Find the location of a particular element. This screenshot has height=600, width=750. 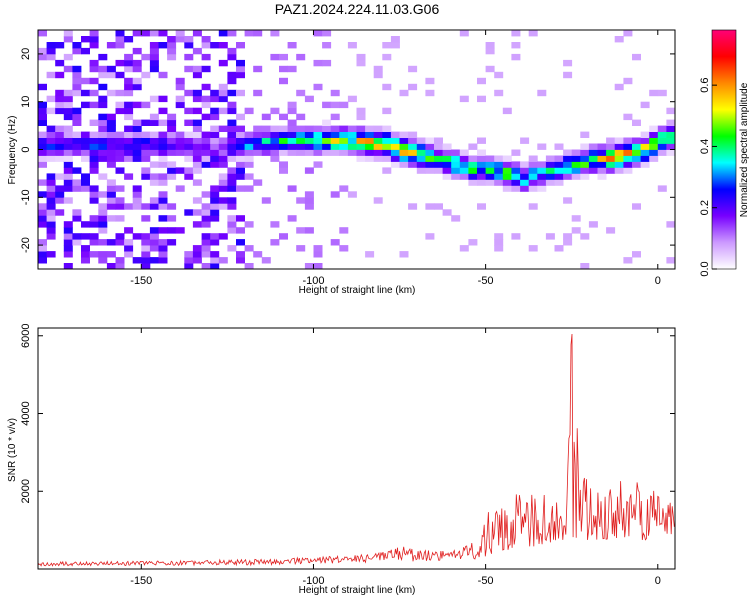

y-tick-label: -20 is located at coordinates (26, 245).